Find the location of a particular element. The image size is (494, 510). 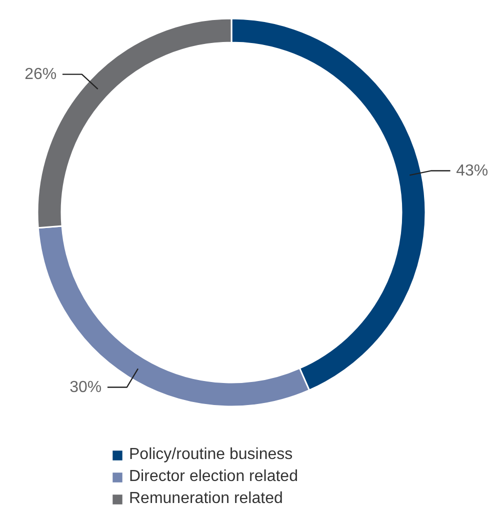

legend-label: Director election related is located at coordinates (213, 477).